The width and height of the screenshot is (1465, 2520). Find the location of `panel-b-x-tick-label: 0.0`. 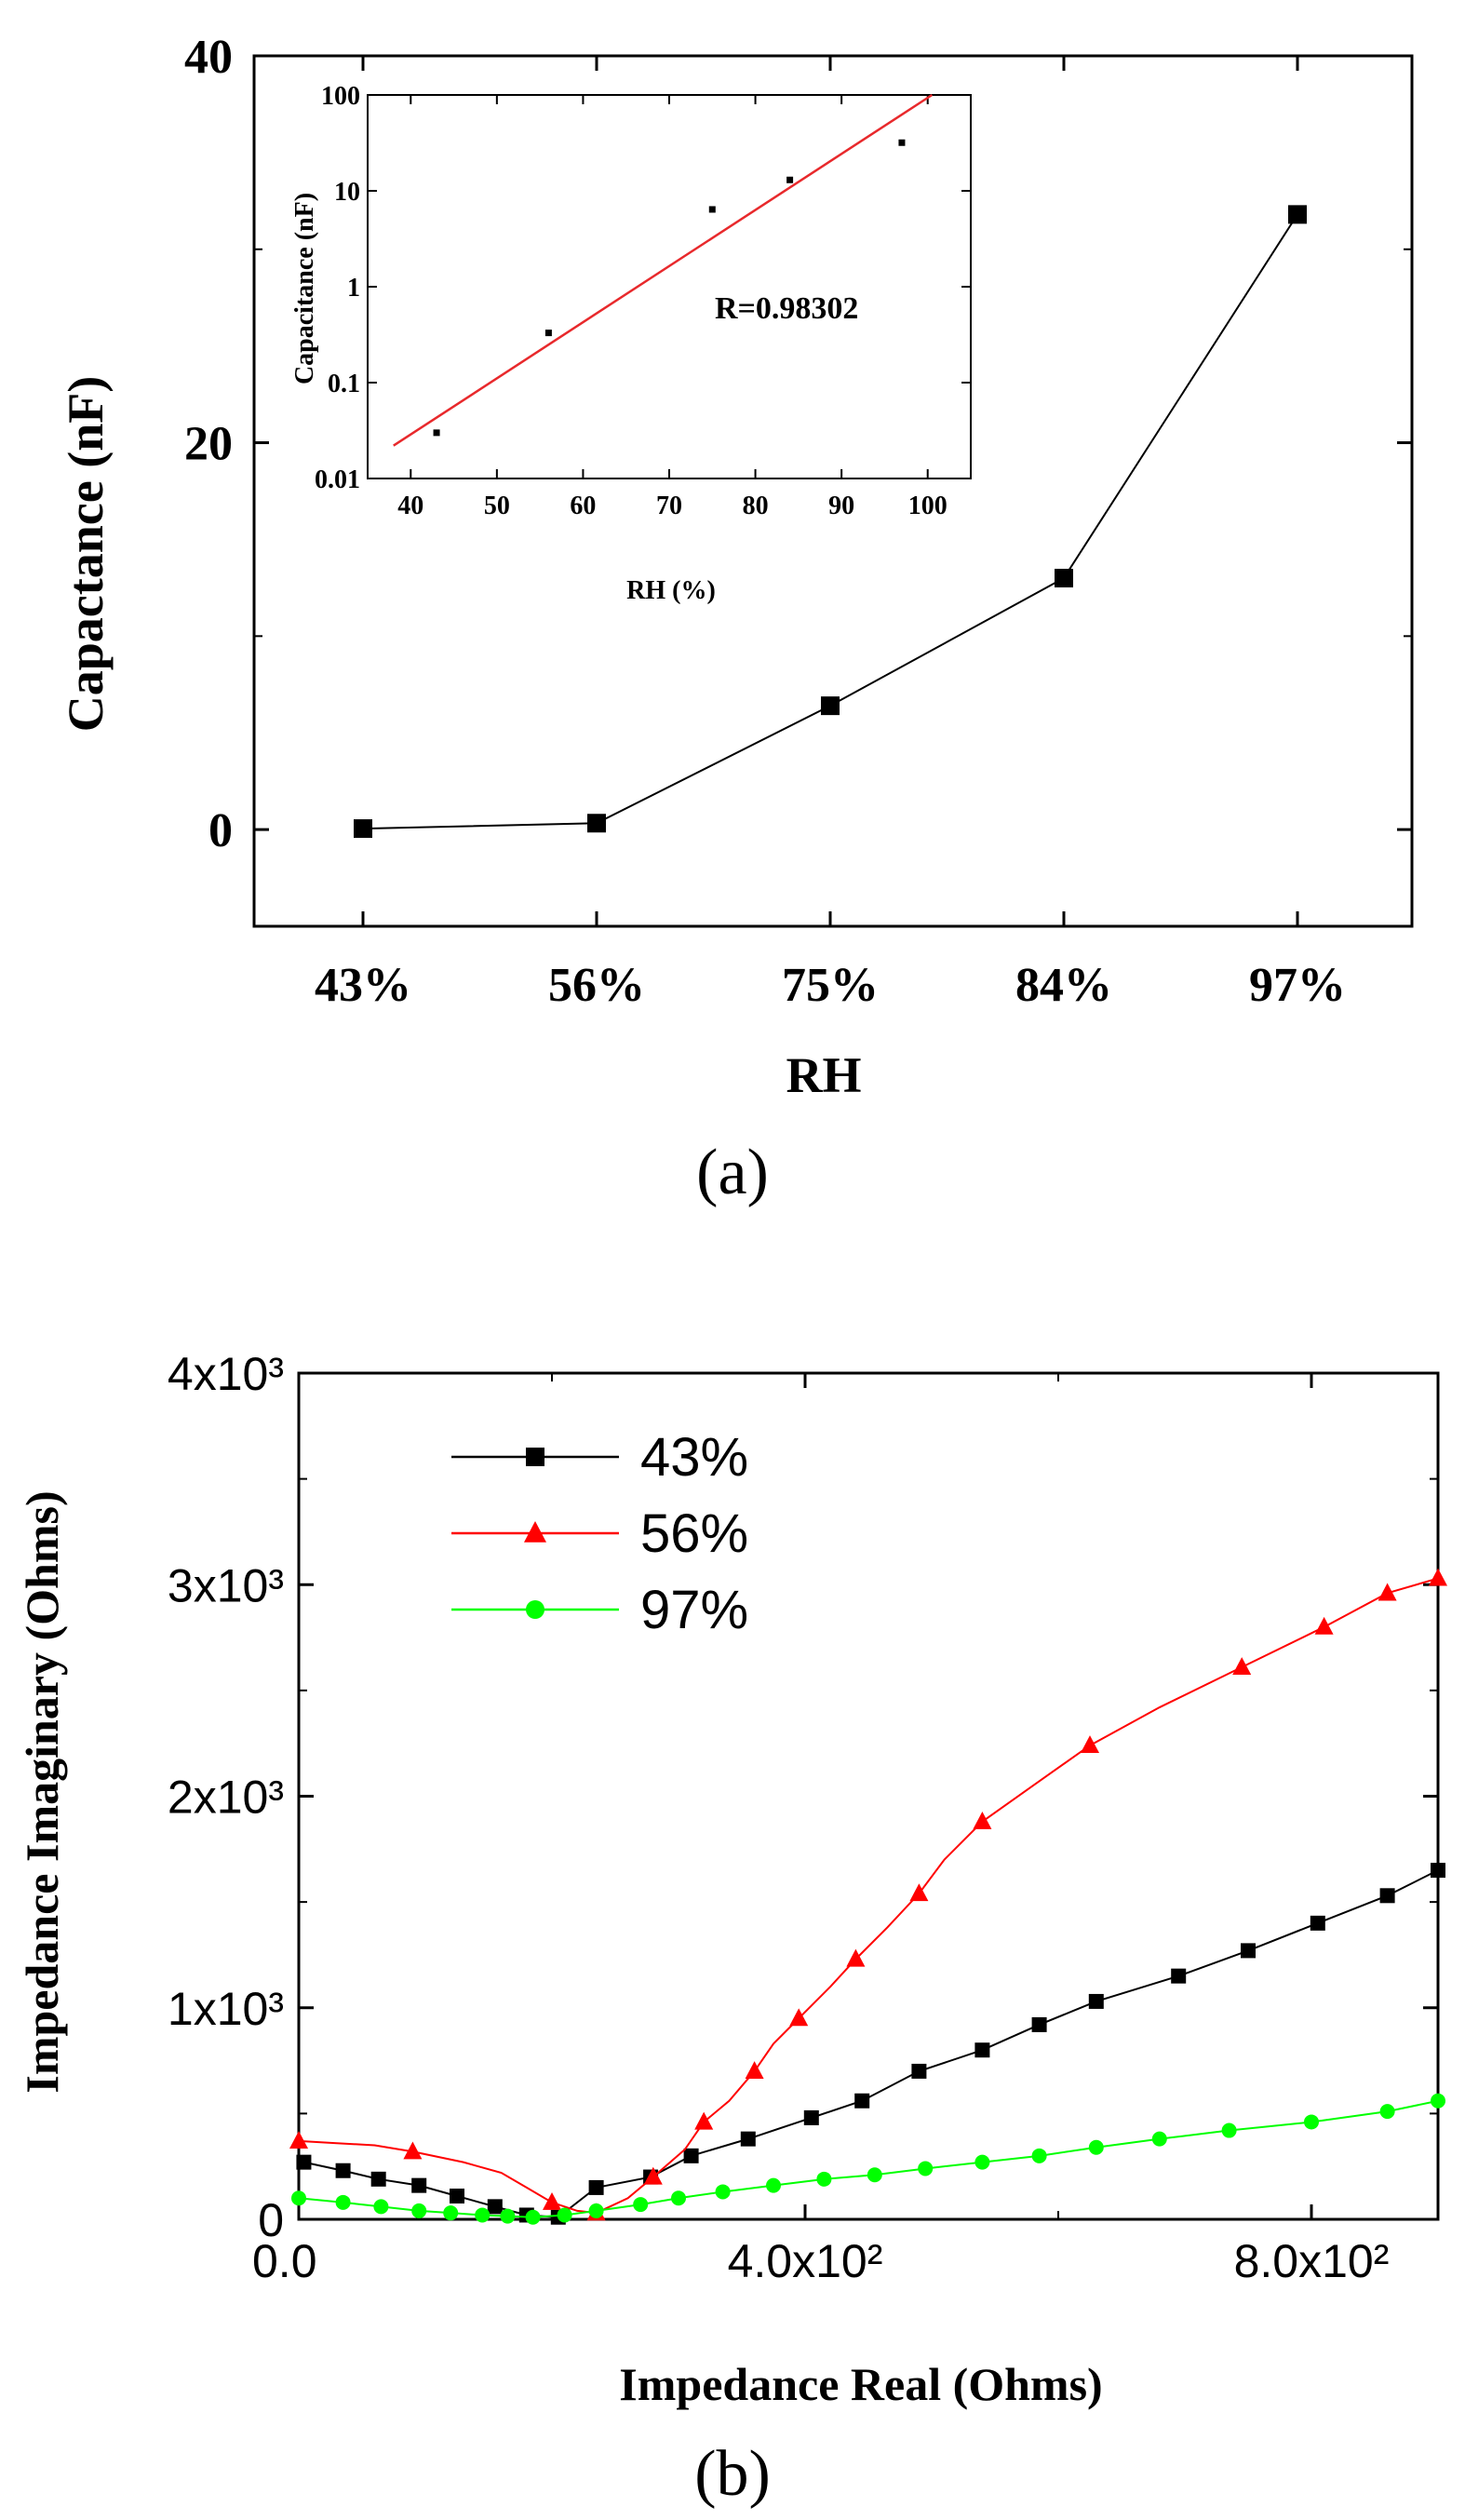

panel-b-x-tick-label: 0.0 is located at coordinates (284, 2261).